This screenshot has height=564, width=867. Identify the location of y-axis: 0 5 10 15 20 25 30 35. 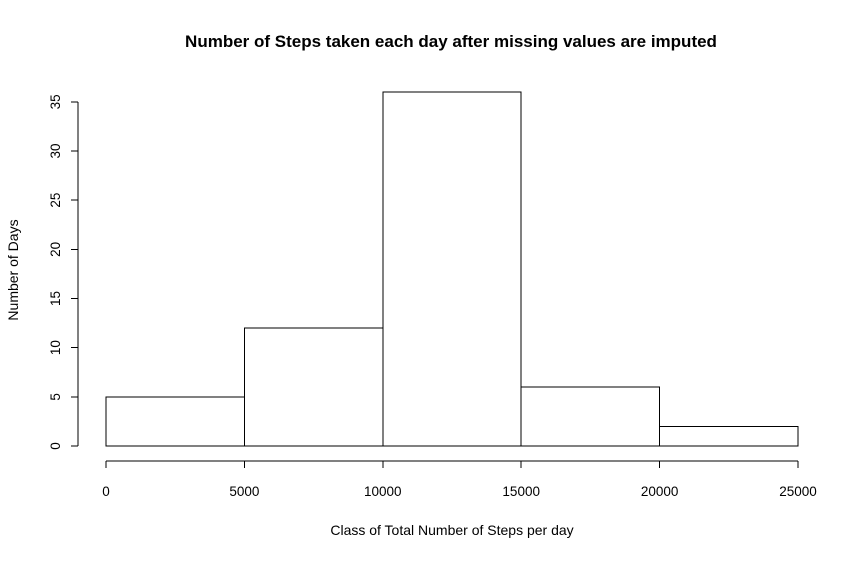
(63, 272).